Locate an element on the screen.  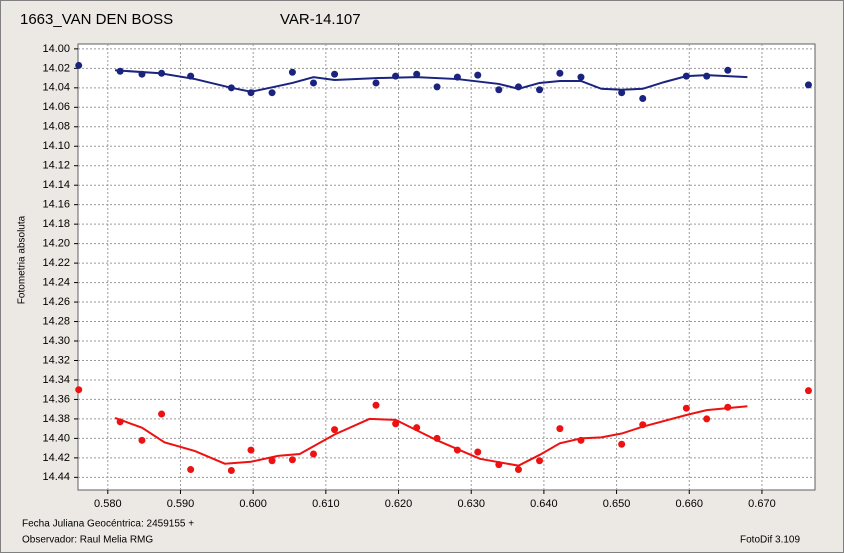
y-tick-label: 14.34 is located at coordinates (56, 380).